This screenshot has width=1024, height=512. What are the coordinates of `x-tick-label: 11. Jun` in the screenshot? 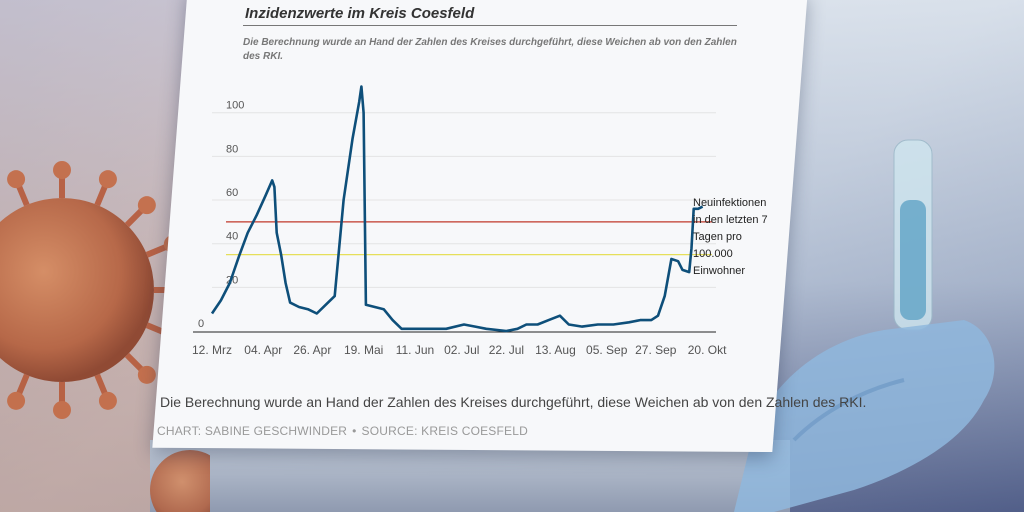 It's located at (415, 350).